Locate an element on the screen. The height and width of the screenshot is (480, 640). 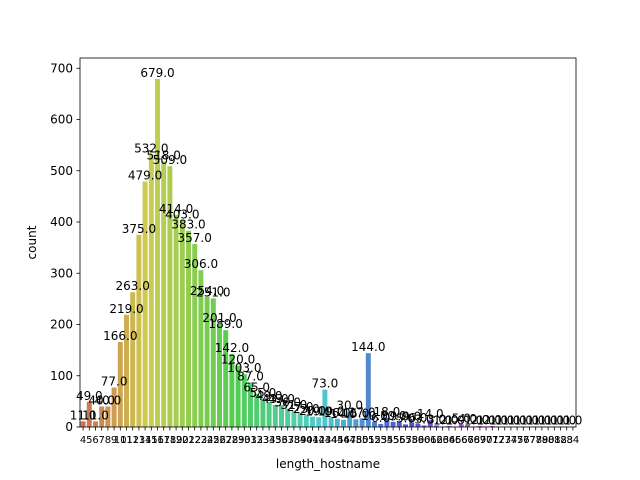
bar-value-label: 4.0 is located at coordinates (467, 419).